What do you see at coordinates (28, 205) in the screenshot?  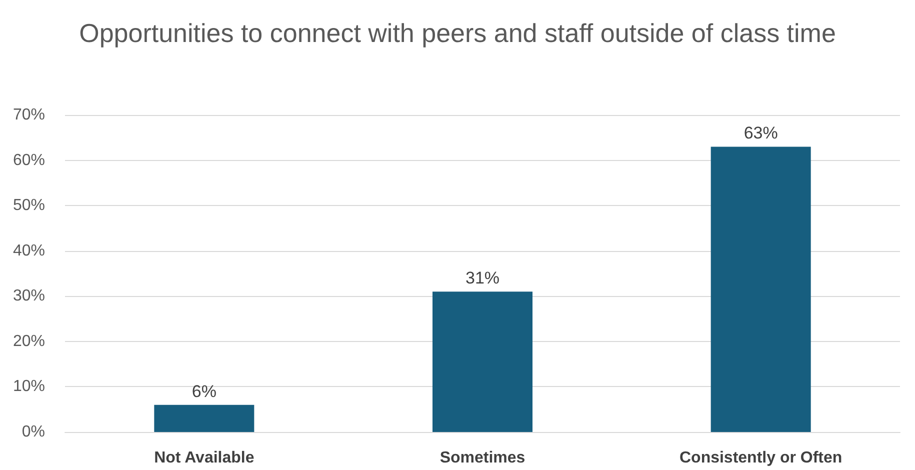 I see `y-tick-label: 50%` at bounding box center [28, 205].